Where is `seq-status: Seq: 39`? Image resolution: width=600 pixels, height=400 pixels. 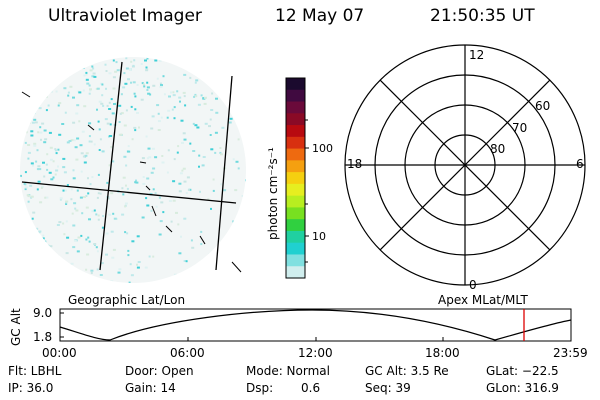
seq-status: Seq: 39 is located at coordinates (388, 388).